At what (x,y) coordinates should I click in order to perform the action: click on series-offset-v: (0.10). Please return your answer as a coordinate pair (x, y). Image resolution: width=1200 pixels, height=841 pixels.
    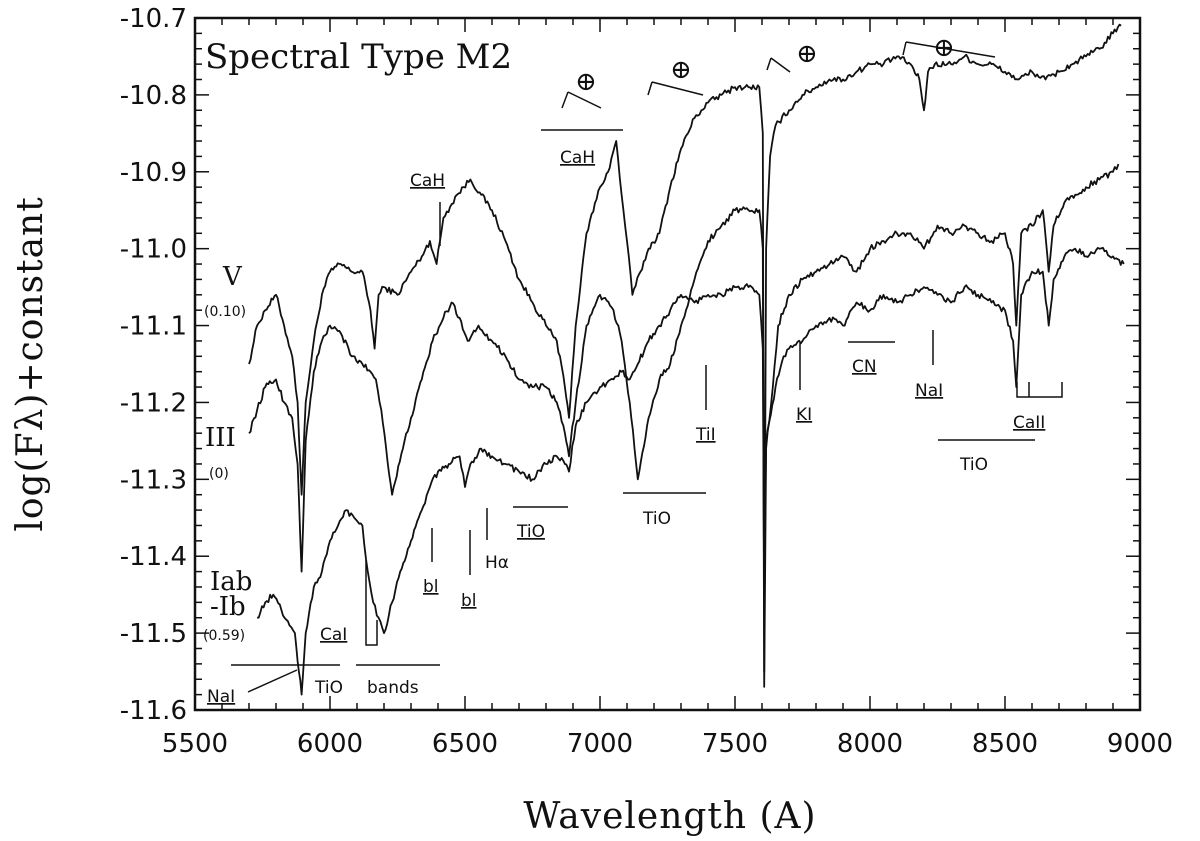
    Looking at the image, I should click on (225, 312).